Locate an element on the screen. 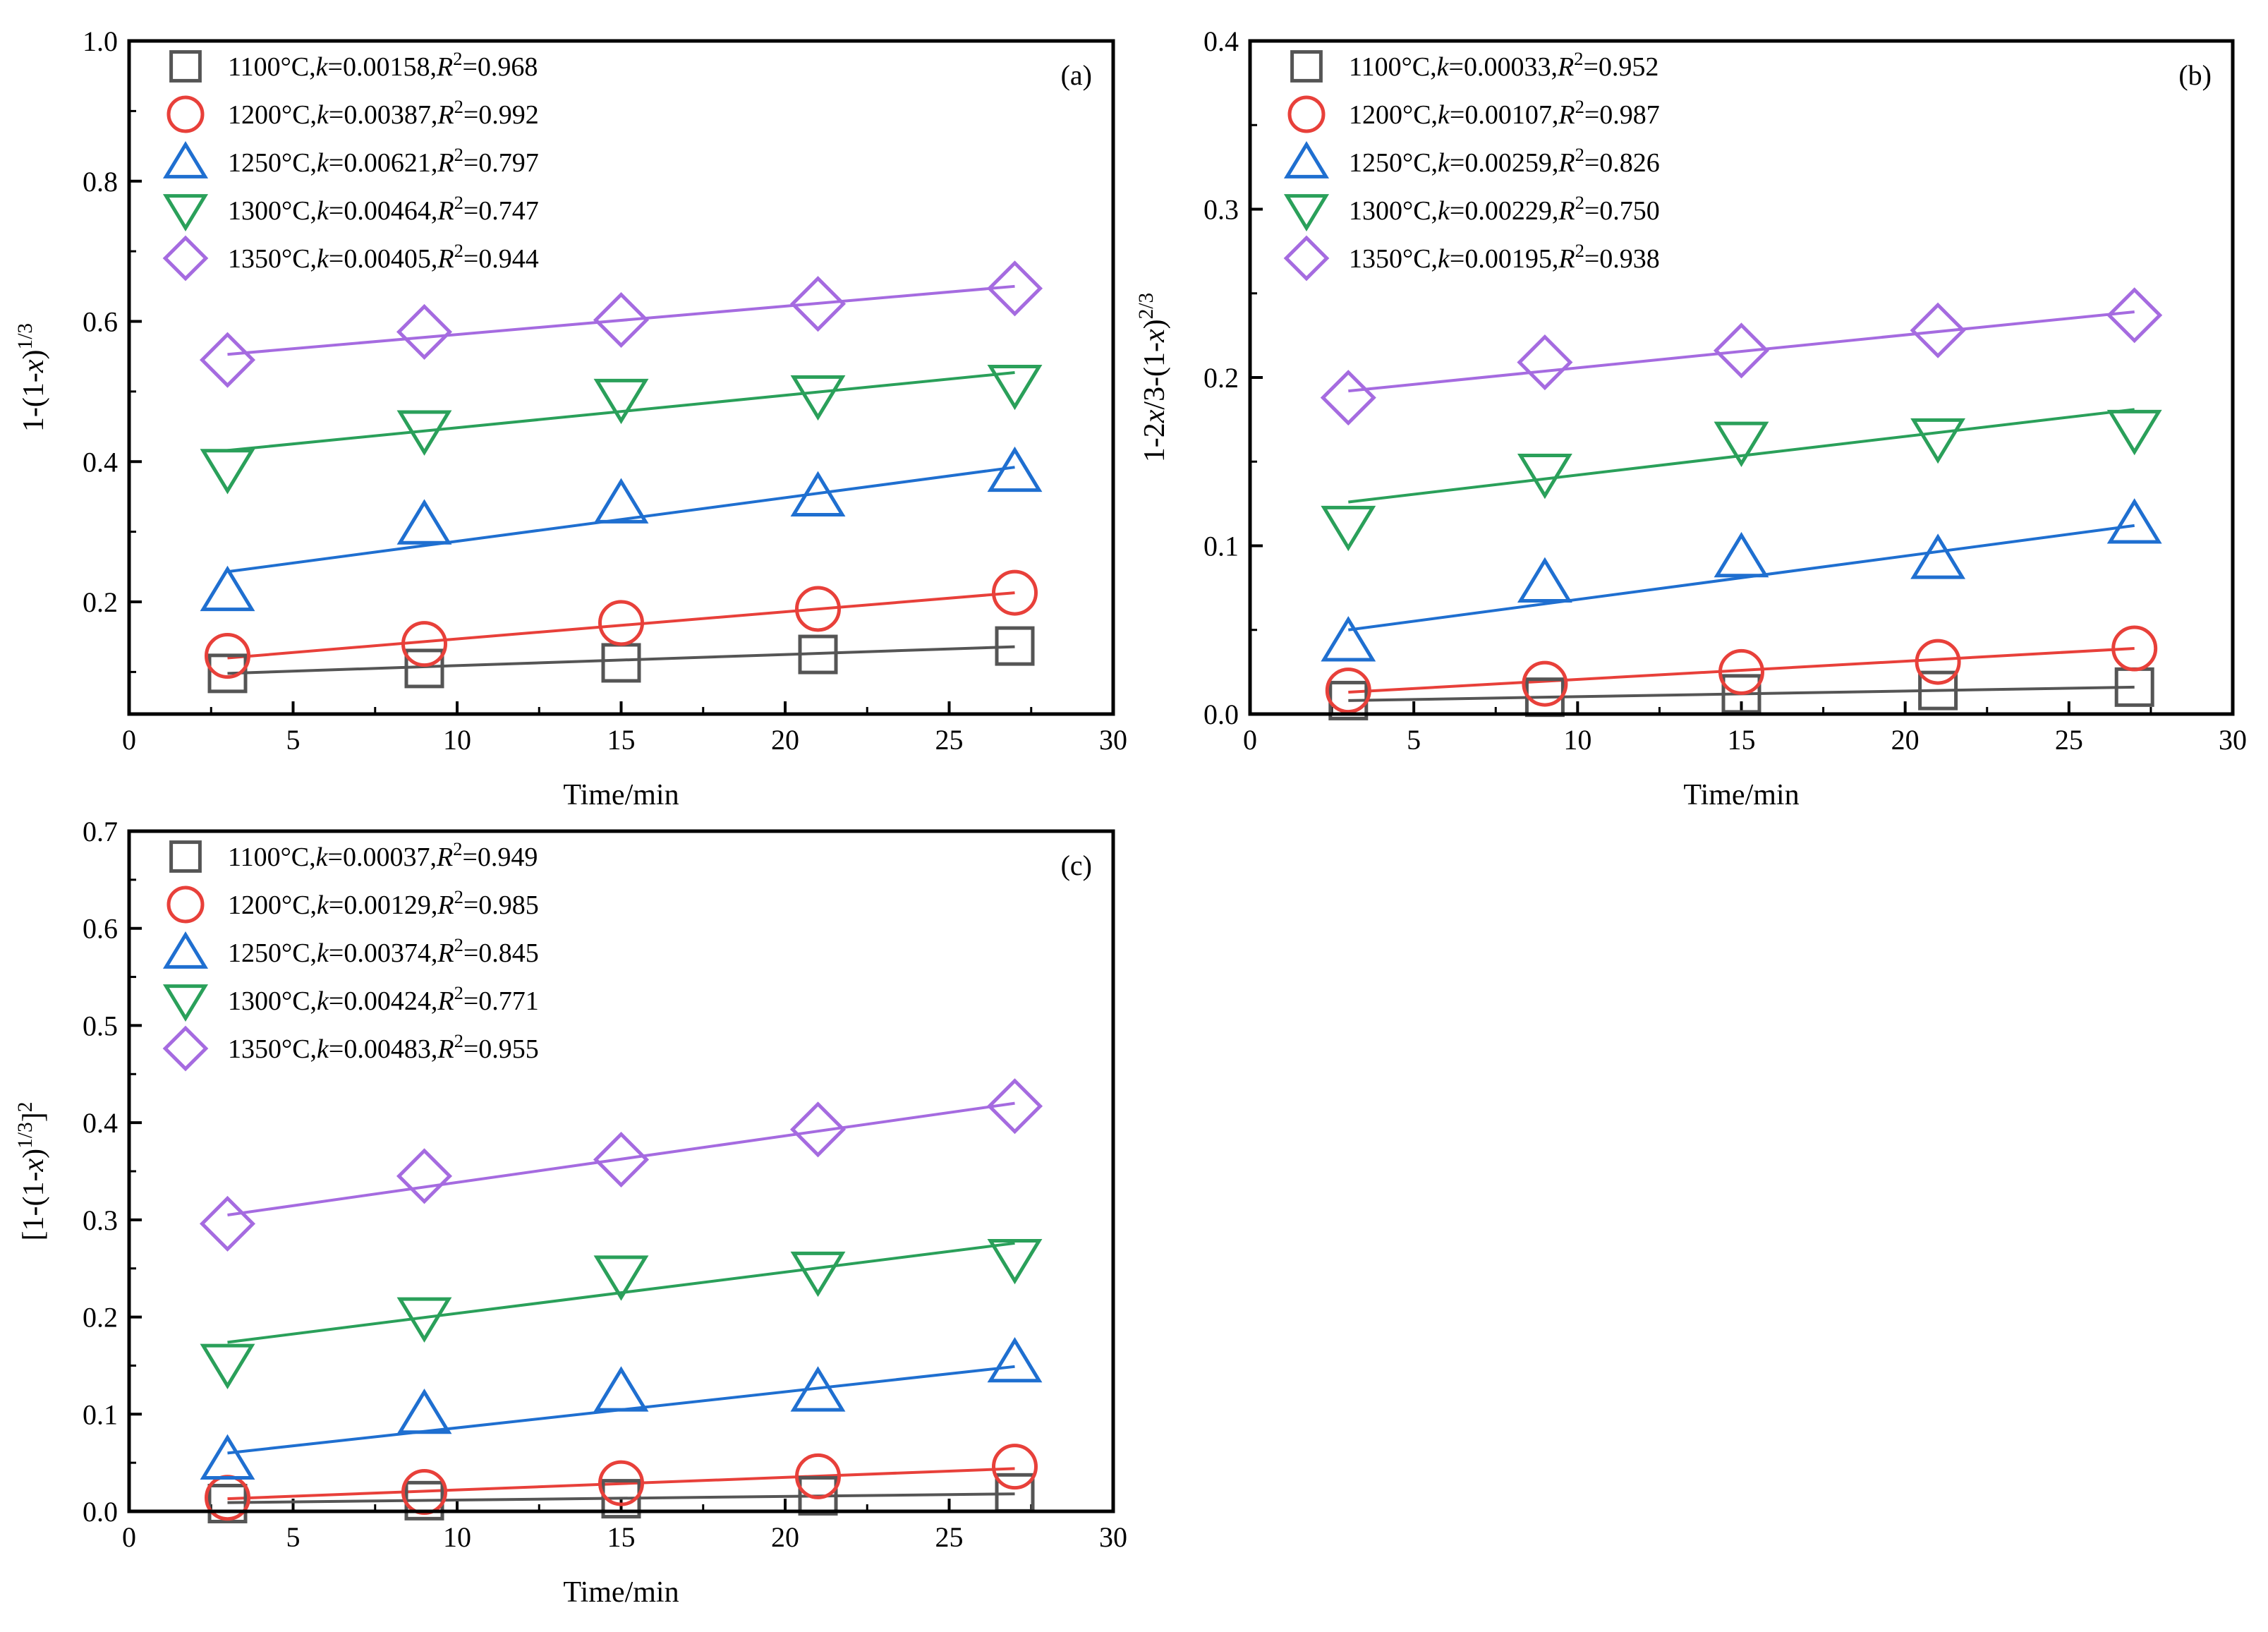  legend-label: 1300°C,k=0.00229,R2=0.750 is located at coordinates (1504, 209).